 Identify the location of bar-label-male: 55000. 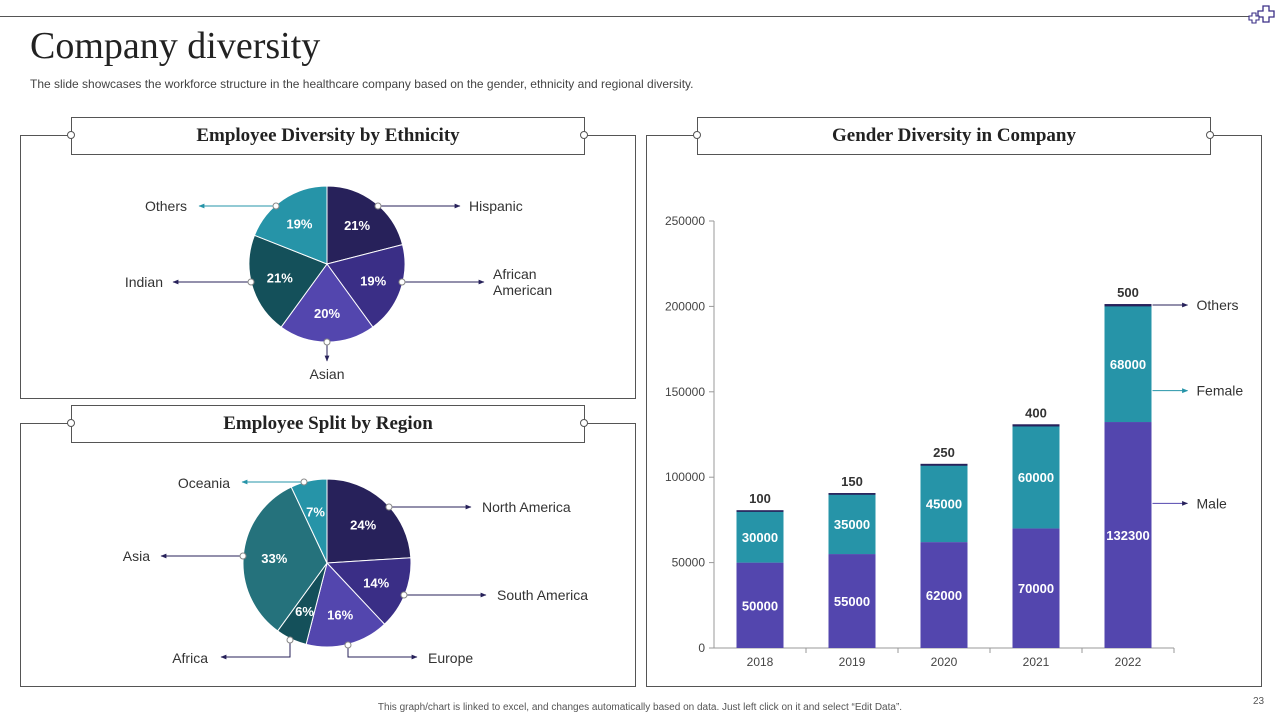
(852, 601).